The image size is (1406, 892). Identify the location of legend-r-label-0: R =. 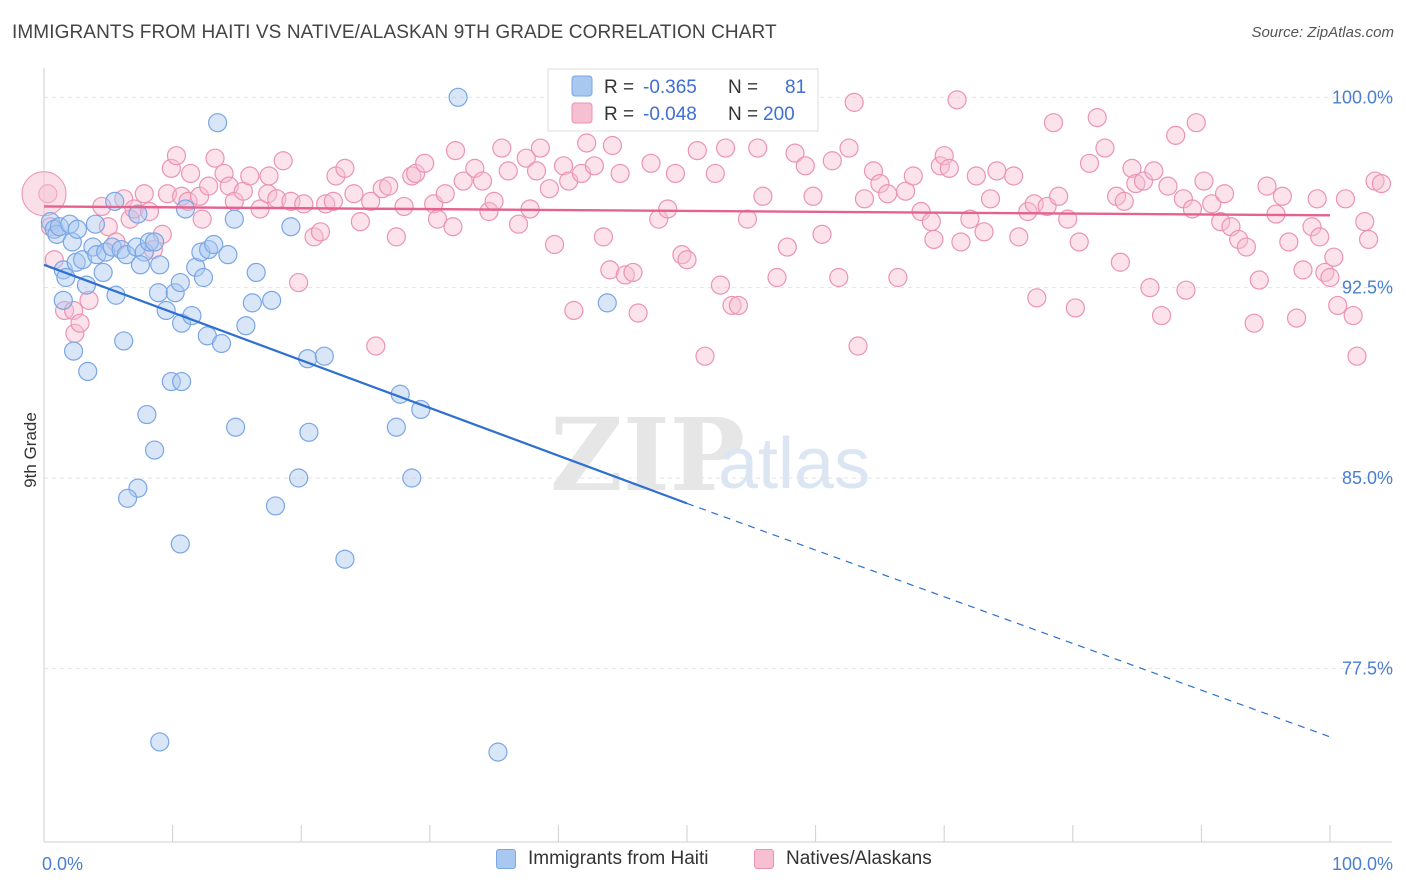
(619, 87).